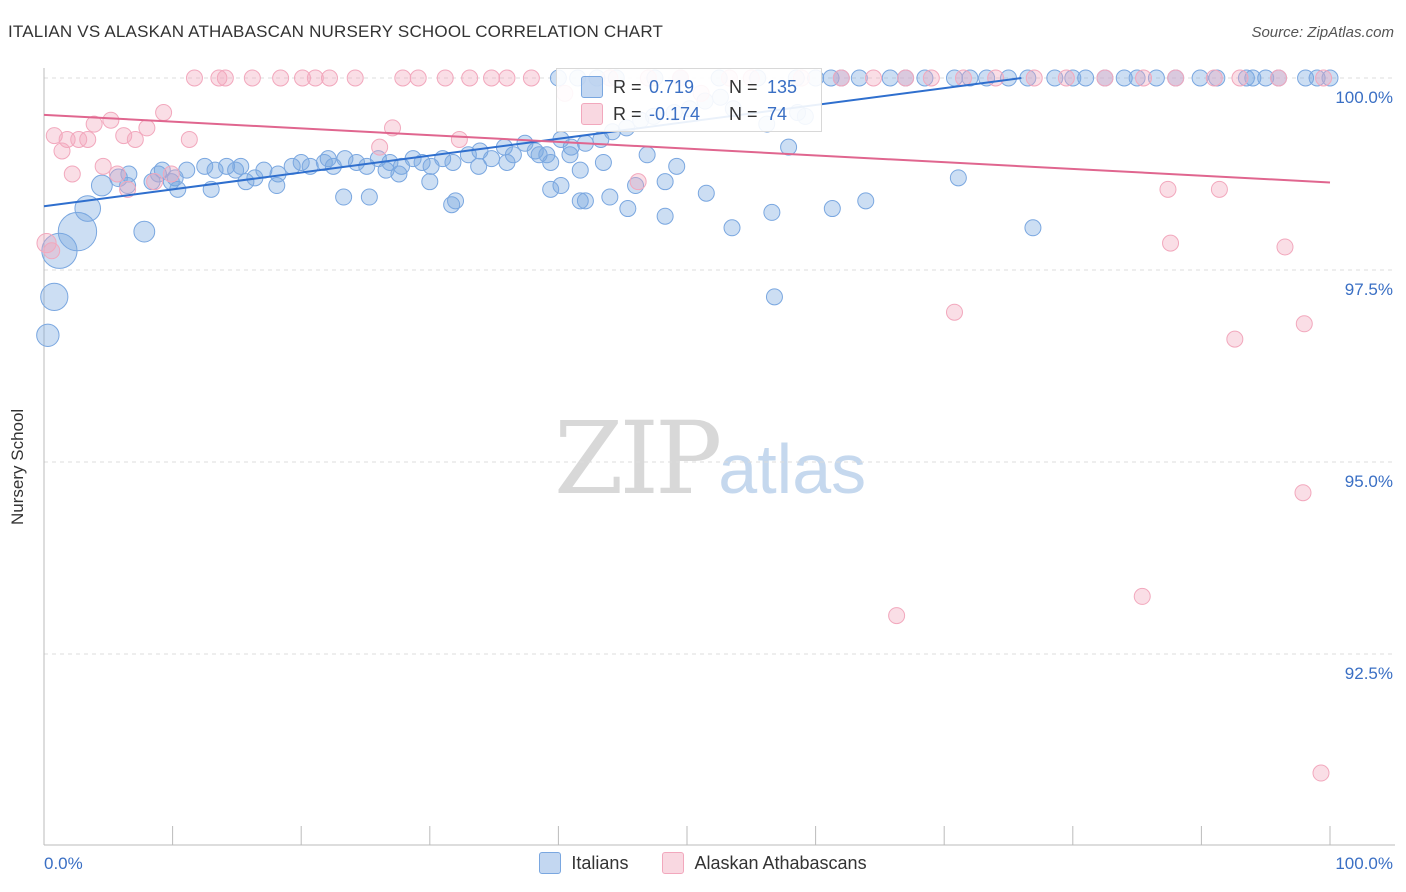  What do you see at coordinates (710, 458) in the screenshot?
I see `watermark: ZIPatlas` at bounding box center [710, 458].